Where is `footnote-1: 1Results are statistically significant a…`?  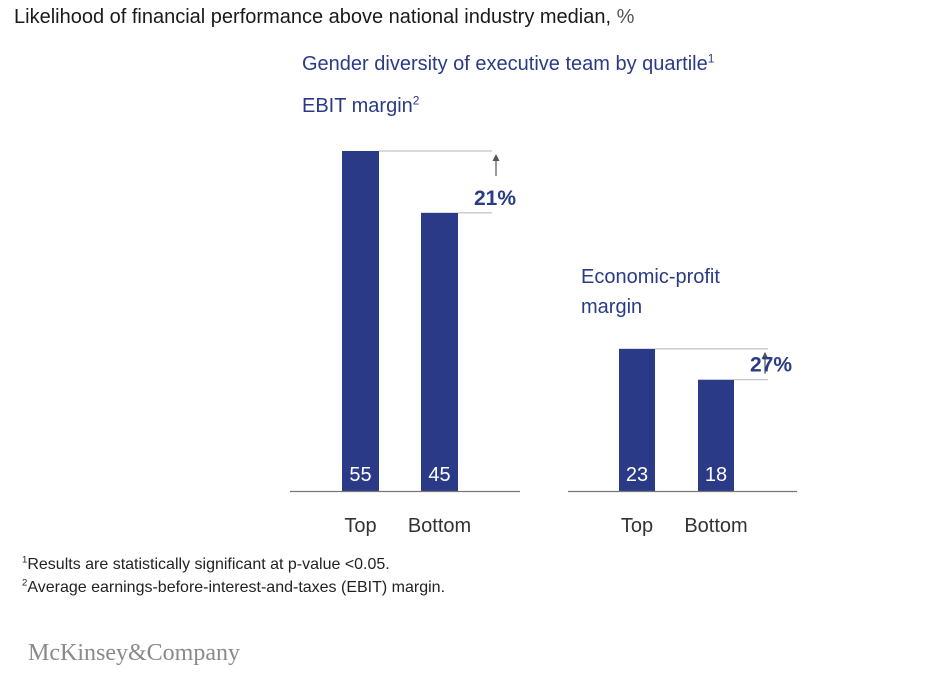
footnote-1: 1Results are statistically significant a… is located at coordinates (206, 564).